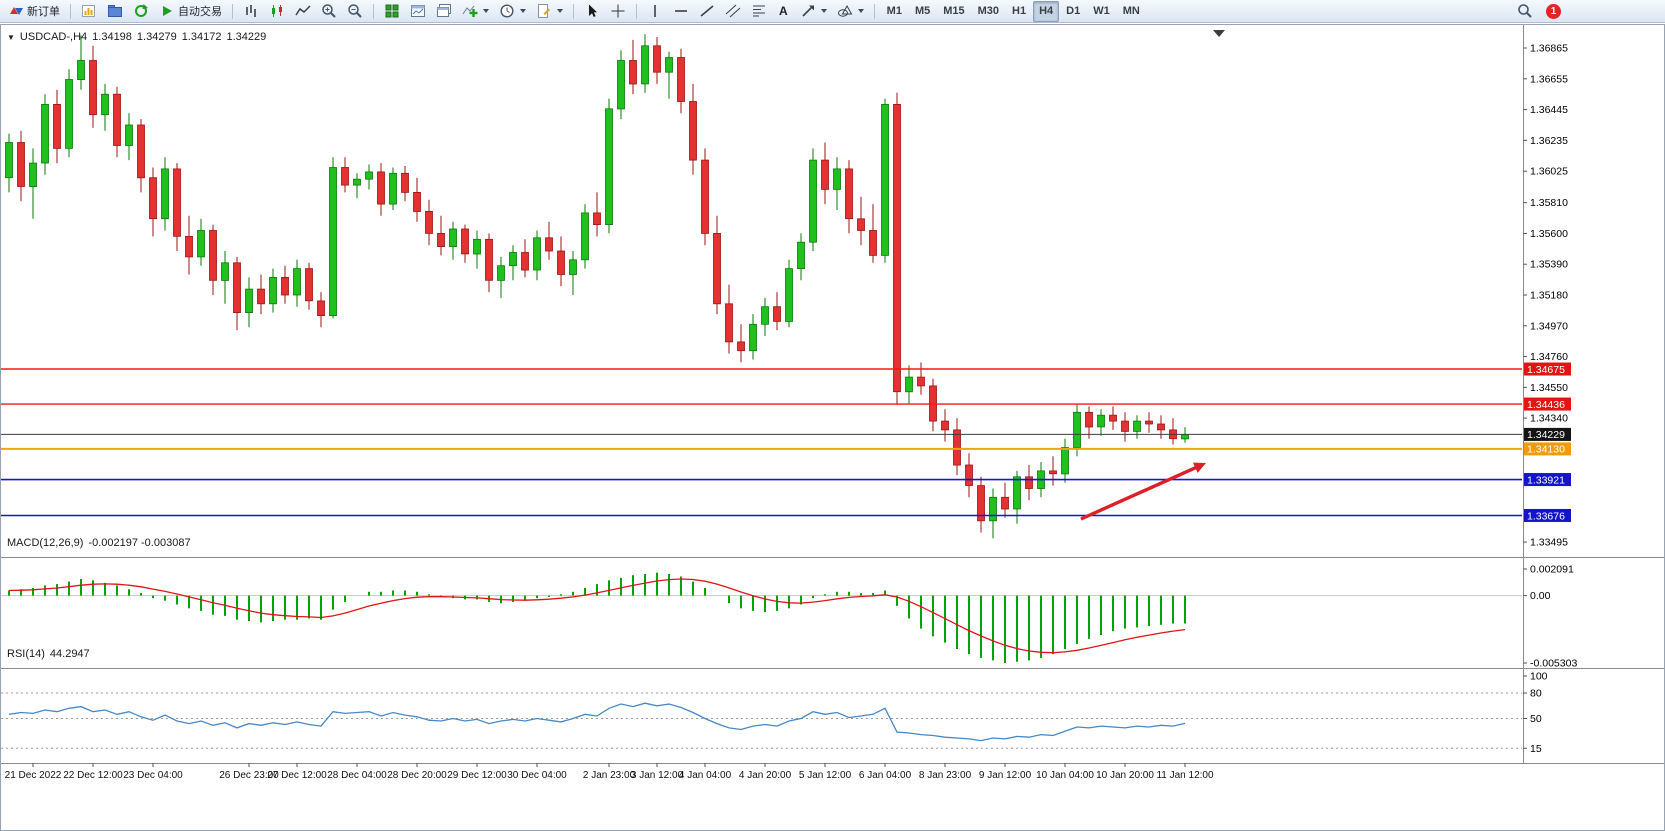 This screenshot has height=831, width=1665. Describe the element at coordinates (681, 11) in the screenshot. I see `horizontal-line-tool-button` at that location.